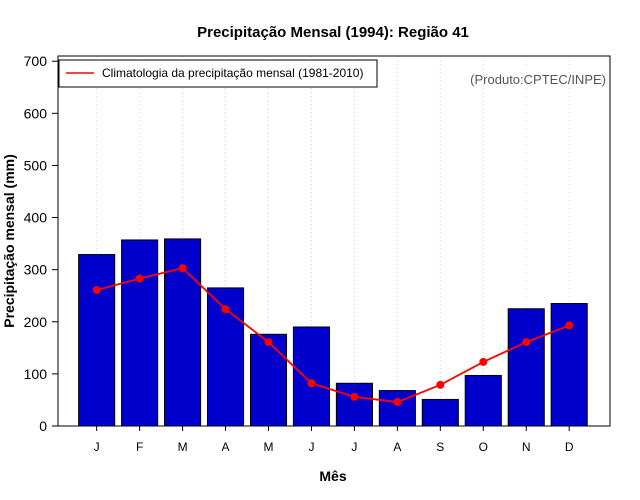 The height and width of the screenshot is (500, 640). What do you see at coordinates (332, 476) in the screenshot?
I see `x-axis-label: Mês` at bounding box center [332, 476].